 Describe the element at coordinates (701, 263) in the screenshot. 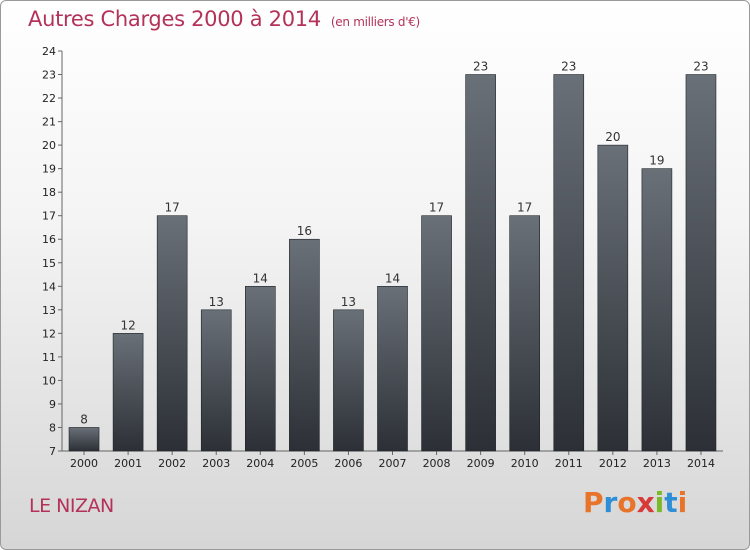

I see `bar-2014` at that location.